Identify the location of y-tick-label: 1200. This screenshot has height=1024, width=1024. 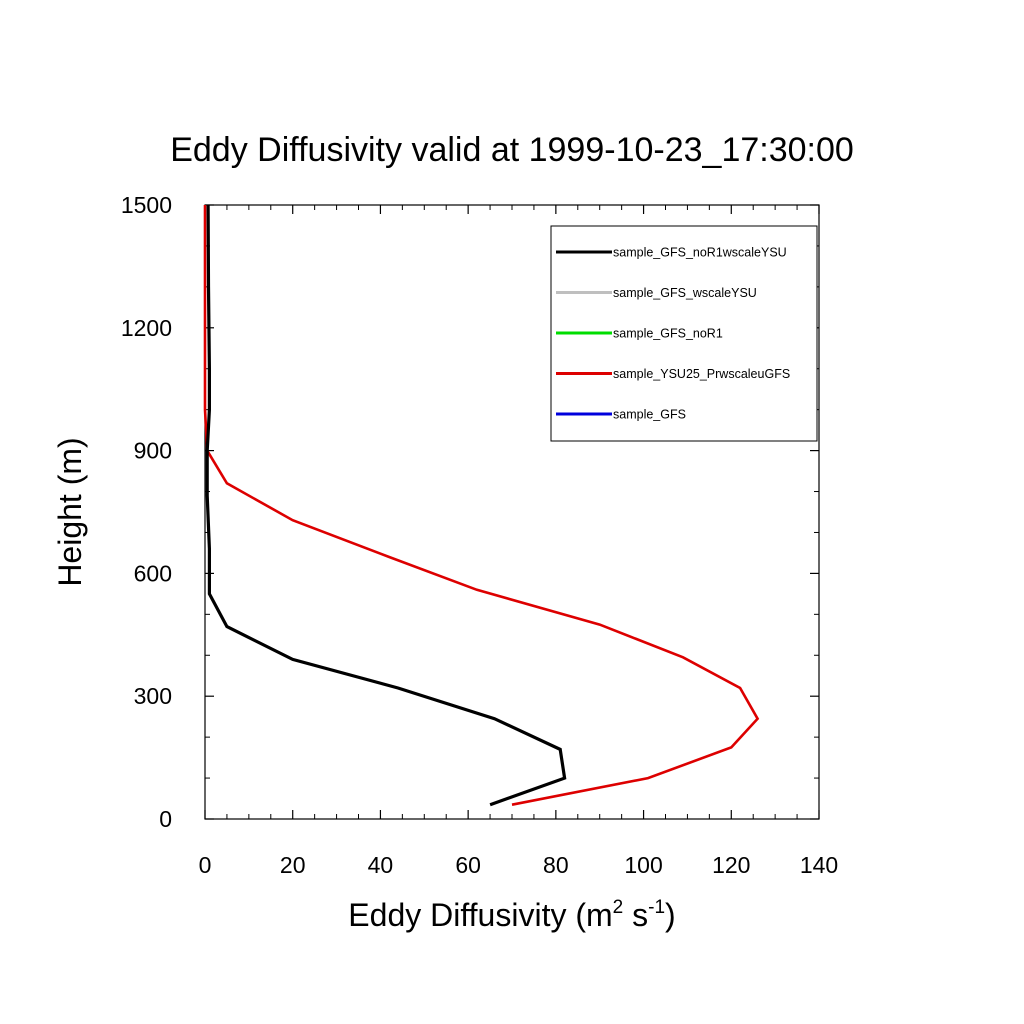
(146, 328).